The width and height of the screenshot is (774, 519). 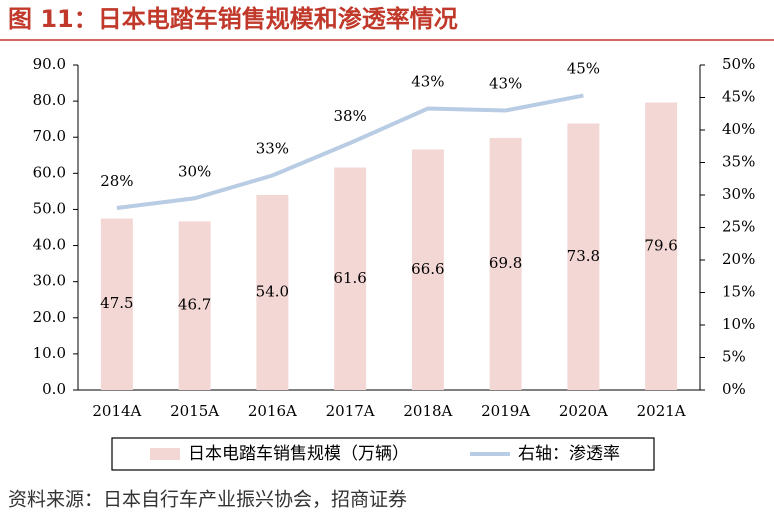 I want to click on y2-tick-label: 20%, so click(x=738, y=259).